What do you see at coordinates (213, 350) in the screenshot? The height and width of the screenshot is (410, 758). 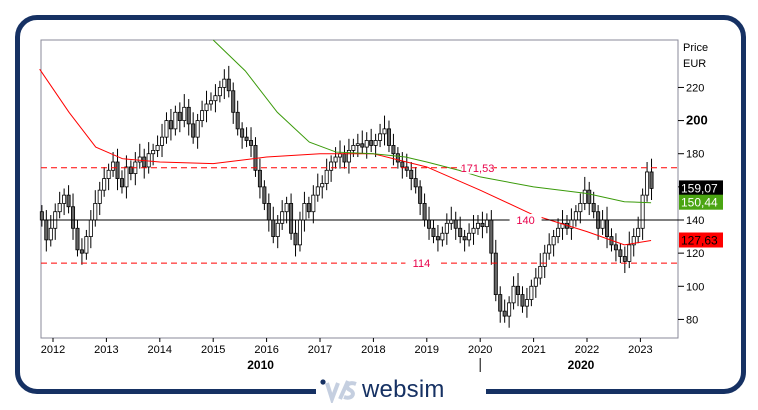 I see `x-tick-label: 2015` at bounding box center [213, 350].